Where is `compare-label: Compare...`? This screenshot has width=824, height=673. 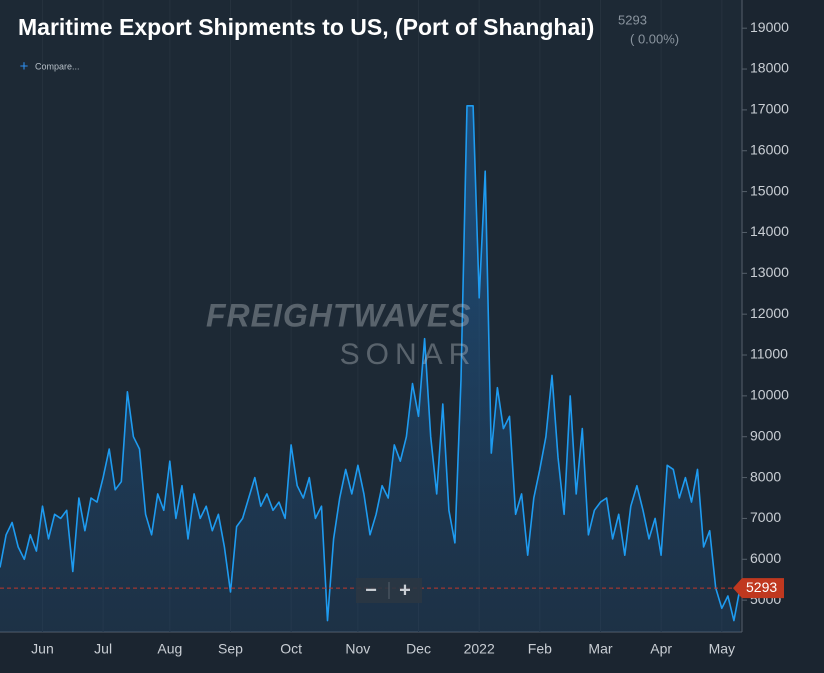 compare-label: Compare... is located at coordinates (57, 66).